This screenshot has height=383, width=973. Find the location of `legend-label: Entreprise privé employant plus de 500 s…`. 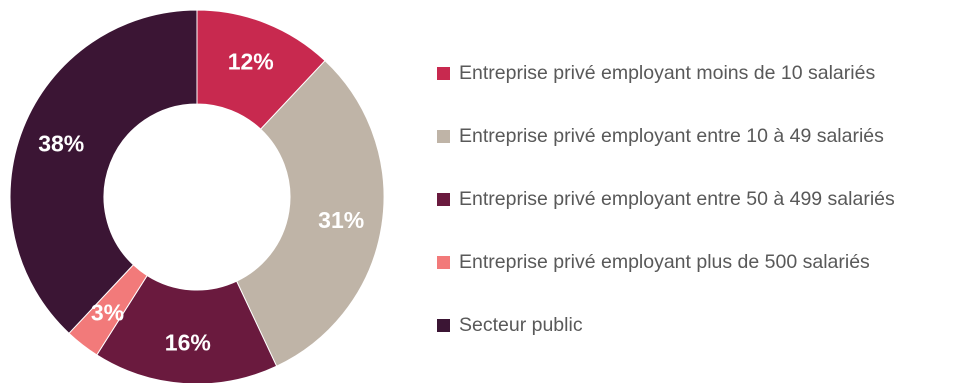

legend-label: Entreprise privé employant plus de 500 s… is located at coordinates (664, 262).